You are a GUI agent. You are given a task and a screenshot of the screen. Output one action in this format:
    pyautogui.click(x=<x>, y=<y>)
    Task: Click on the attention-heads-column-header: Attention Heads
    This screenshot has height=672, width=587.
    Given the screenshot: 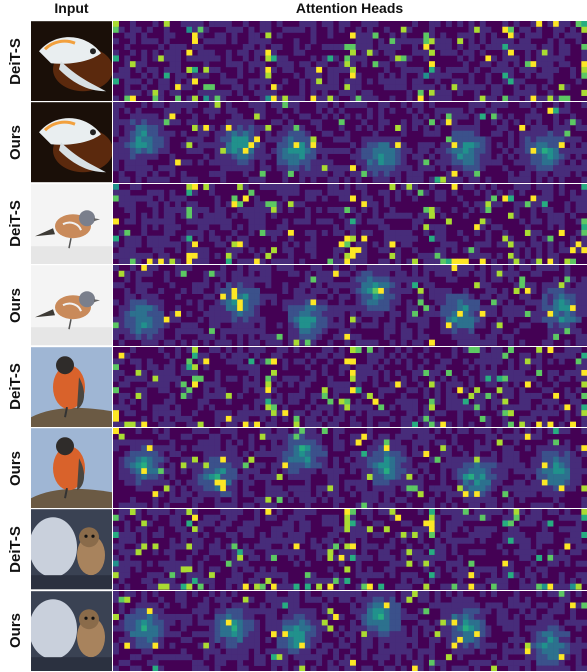 What is the action you would take?
    pyautogui.click(x=349, y=8)
    